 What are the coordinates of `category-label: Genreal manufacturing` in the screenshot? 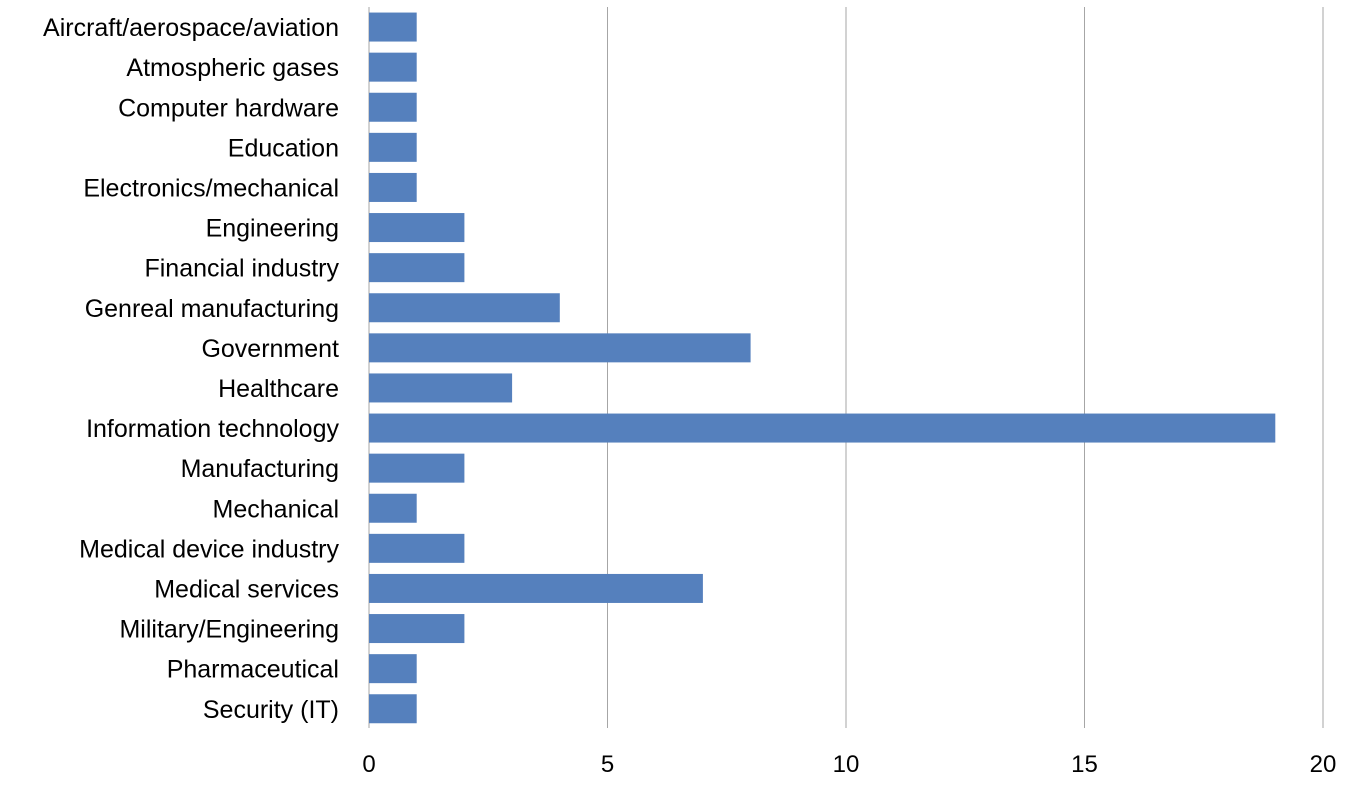 It's located at (212, 309).